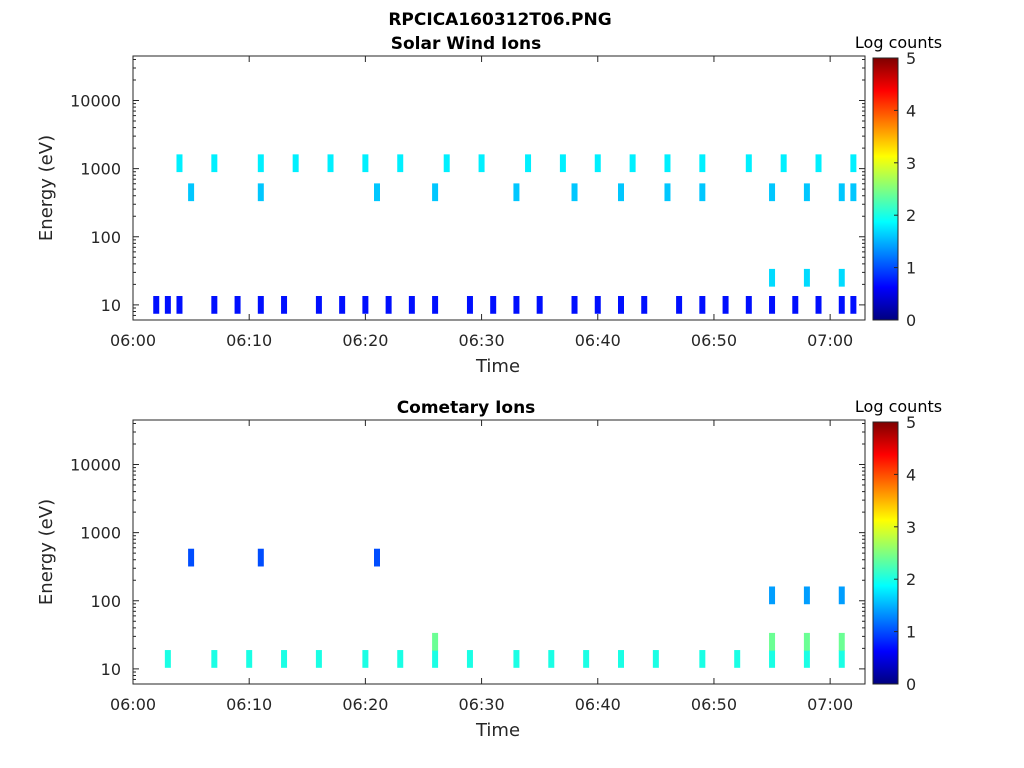 This screenshot has height=768, width=1024. I want to click on colorbar, so click(885, 553).